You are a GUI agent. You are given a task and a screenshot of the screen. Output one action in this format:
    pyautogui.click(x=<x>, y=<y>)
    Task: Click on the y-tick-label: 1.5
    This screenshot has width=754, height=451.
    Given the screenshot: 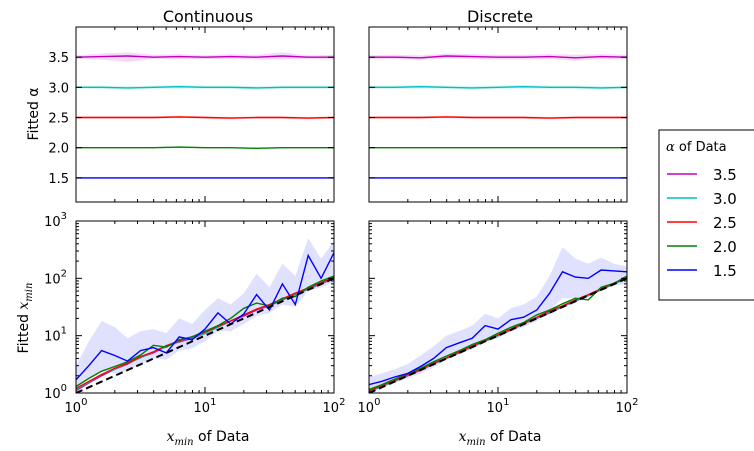 What is the action you would take?
    pyautogui.click(x=58, y=179)
    